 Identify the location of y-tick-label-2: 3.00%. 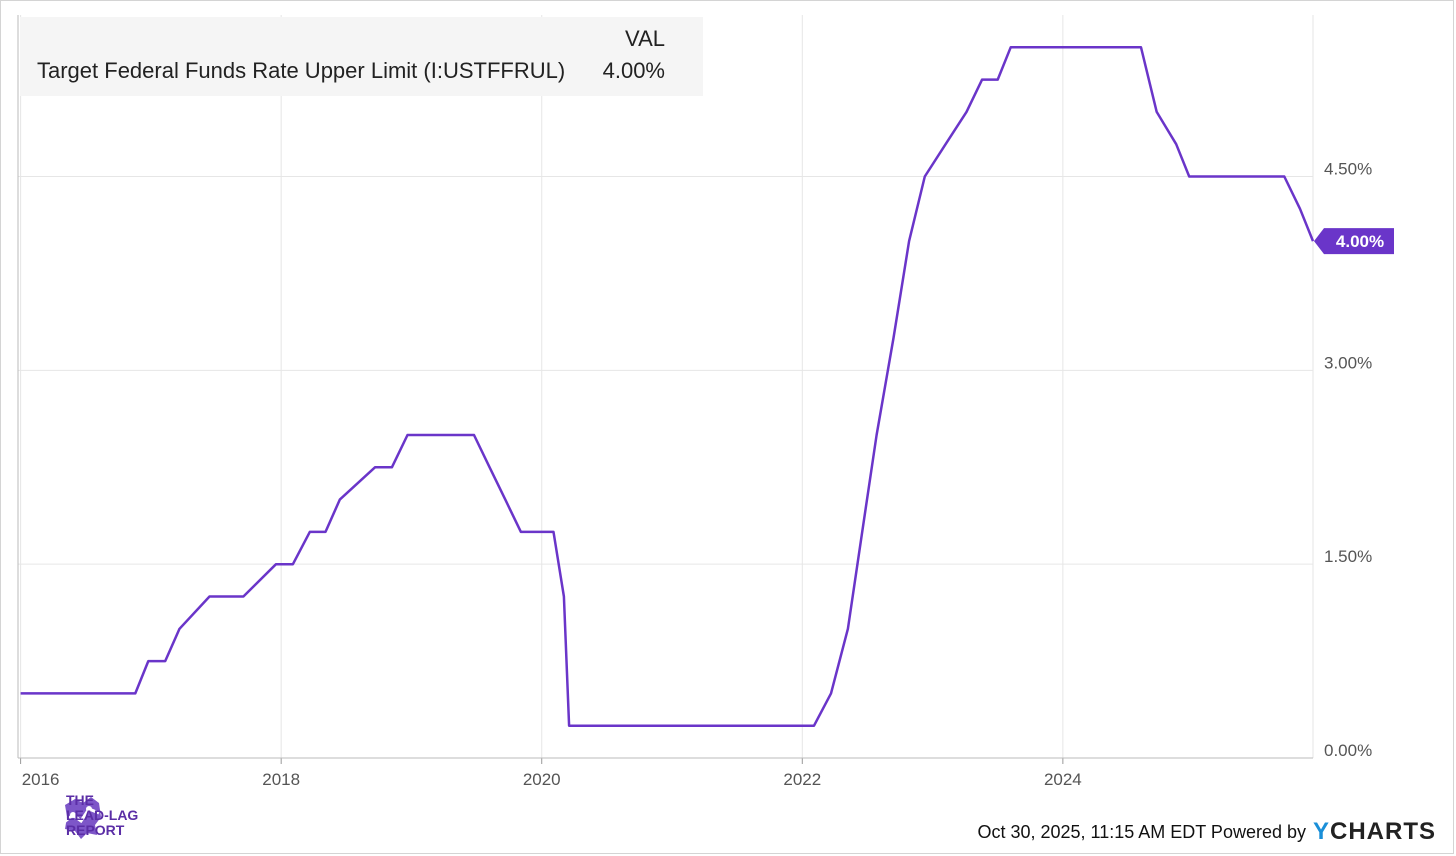
(1348, 362).